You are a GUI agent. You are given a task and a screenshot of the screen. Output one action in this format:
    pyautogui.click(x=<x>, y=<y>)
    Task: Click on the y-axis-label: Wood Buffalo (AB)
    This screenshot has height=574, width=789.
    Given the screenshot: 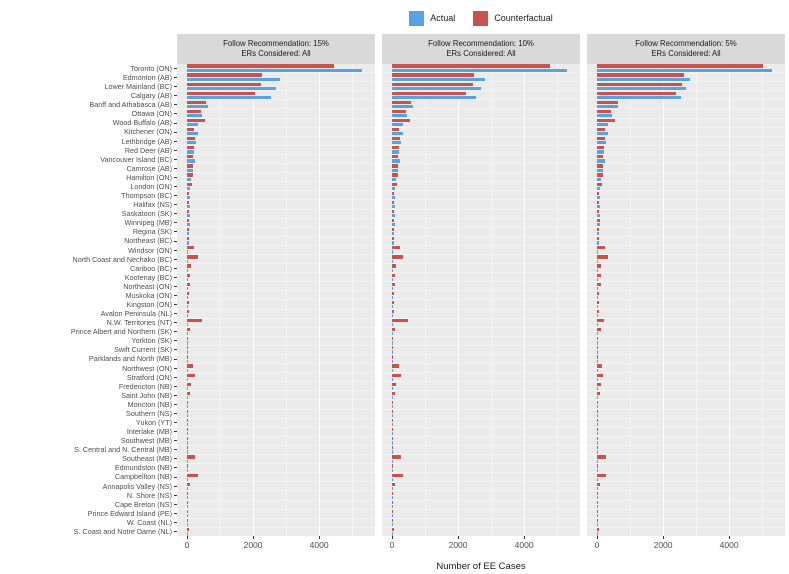 What is the action you would take?
    pyautogui.click(x=142, y=123)
    